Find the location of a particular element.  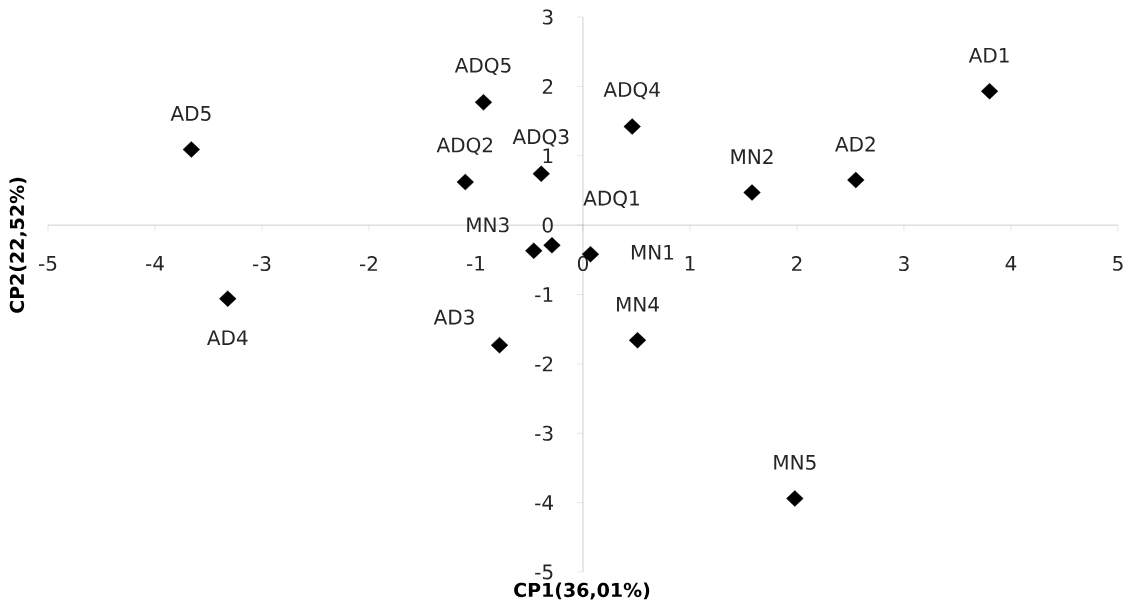

annotation: AD1 is located at coordinates (988, 55).